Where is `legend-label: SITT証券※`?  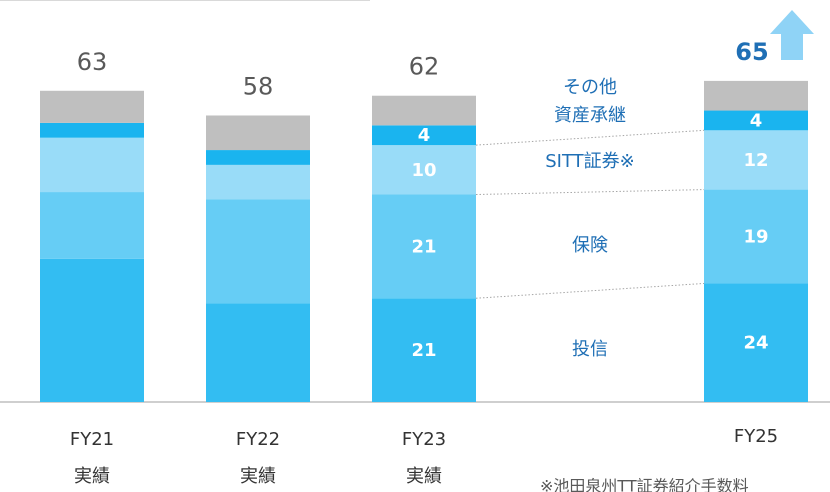
legend-label: SITT証券※ is located at coordinates (590, 161).